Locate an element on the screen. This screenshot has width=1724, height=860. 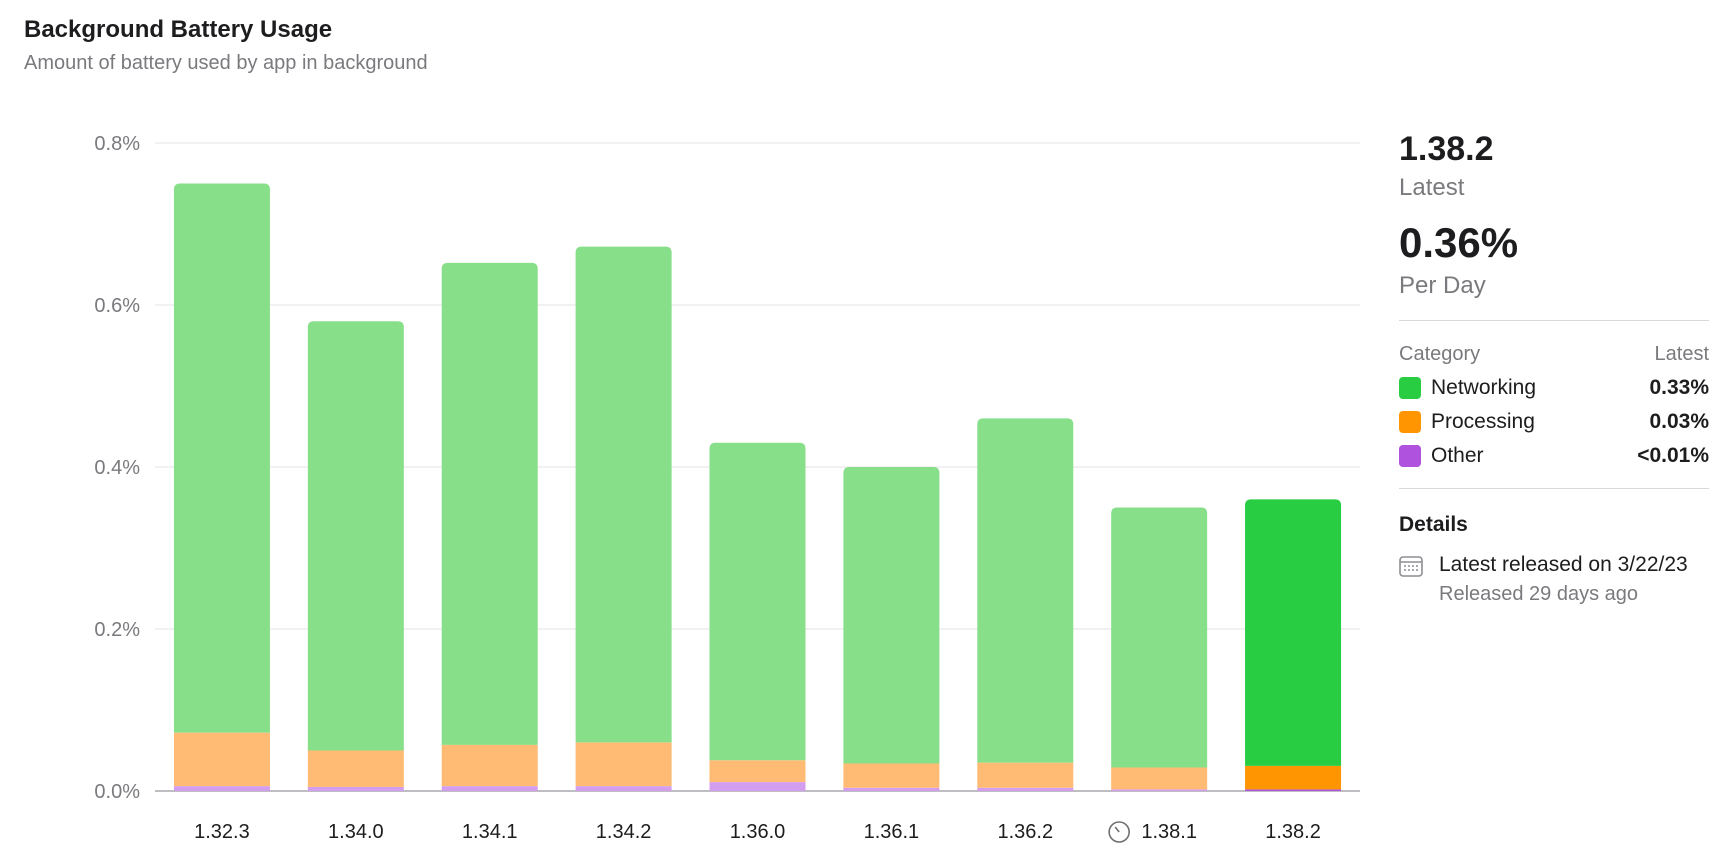
legend-label: Processing is located at coordinates (1483, 421).